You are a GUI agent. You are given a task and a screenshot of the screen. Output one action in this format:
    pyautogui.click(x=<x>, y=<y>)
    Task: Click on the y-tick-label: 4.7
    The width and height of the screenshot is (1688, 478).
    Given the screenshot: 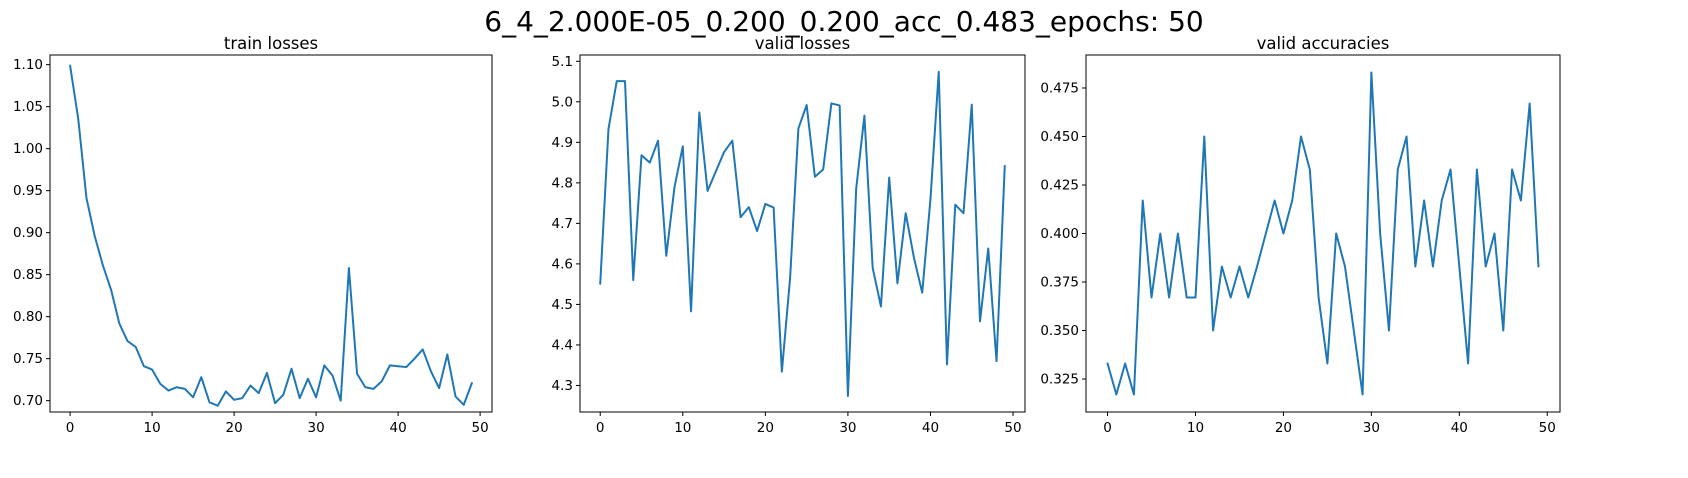 What is the action you would take?
    pyautogui.click(x=562, y=224)
    